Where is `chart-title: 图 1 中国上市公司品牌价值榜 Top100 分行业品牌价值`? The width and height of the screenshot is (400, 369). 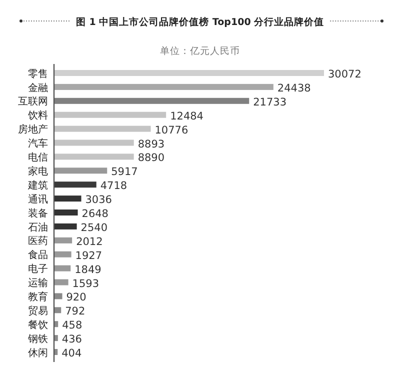 chart-title: 图 1 中国上市公司品牌价值榜 Top100 分行业品牌价值 is located at coordinates (200, 22).